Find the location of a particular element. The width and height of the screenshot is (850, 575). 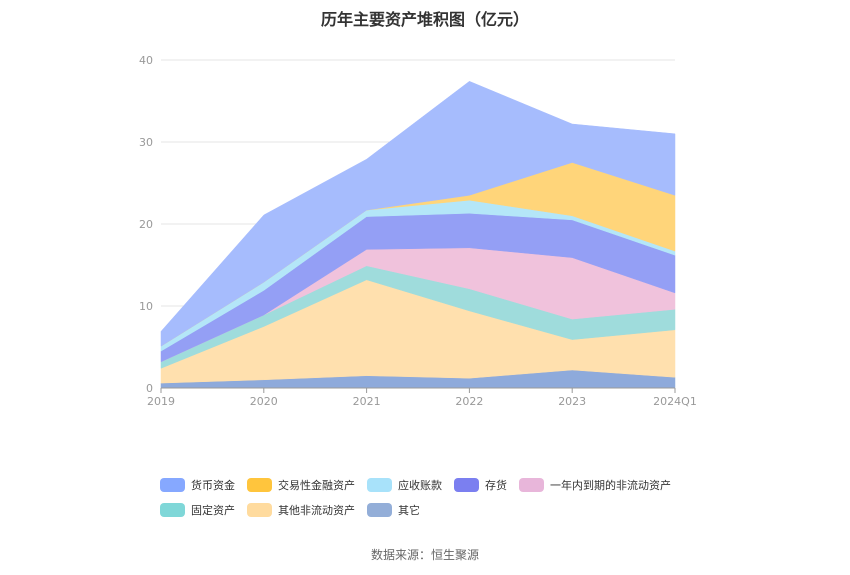

data-source: 数据来源：恒生聚源 is located at coordinates (424, 555).